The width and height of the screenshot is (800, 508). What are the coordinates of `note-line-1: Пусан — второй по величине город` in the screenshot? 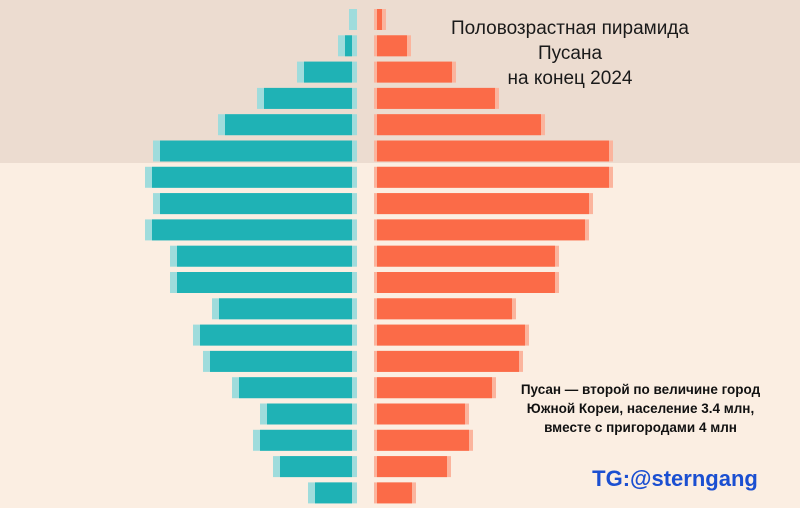 It's located at (640, 389).